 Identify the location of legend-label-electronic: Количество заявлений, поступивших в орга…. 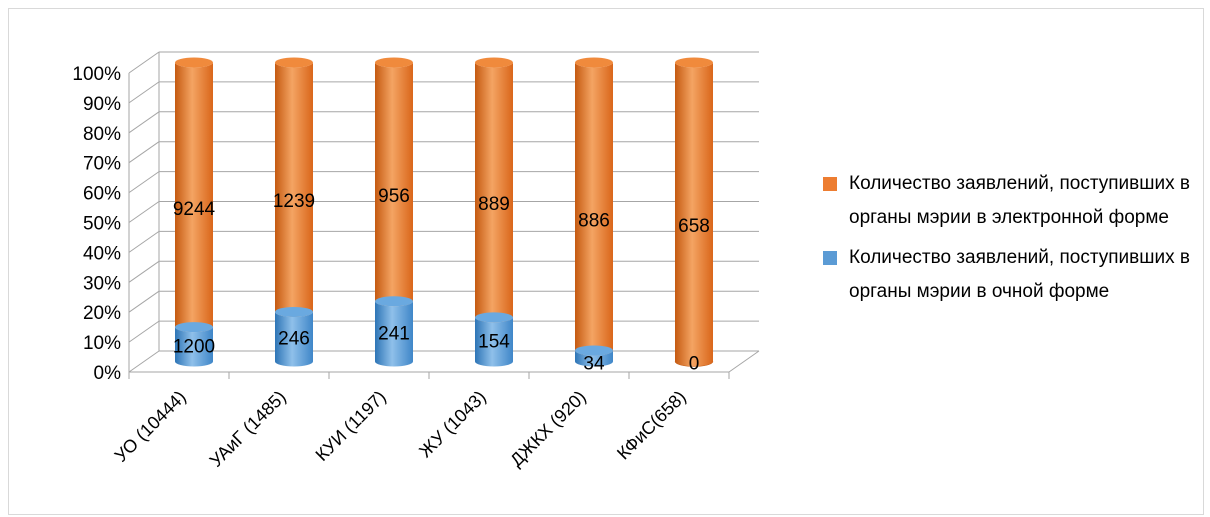
(1019, 200).